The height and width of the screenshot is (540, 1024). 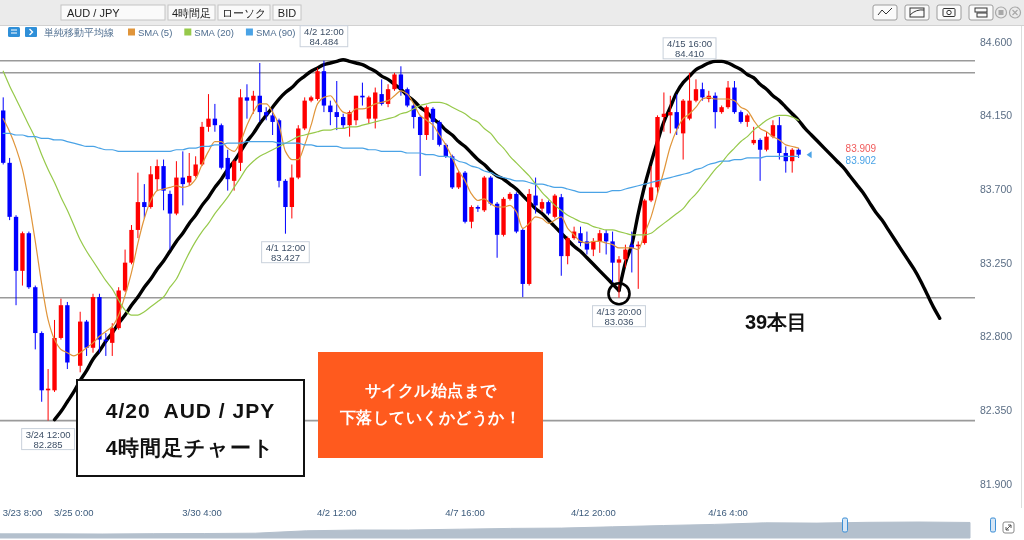 What do you see at coordinates (244, 12) in the screenshot?
I see `text: ローソク` at bounding box center [244, 12].